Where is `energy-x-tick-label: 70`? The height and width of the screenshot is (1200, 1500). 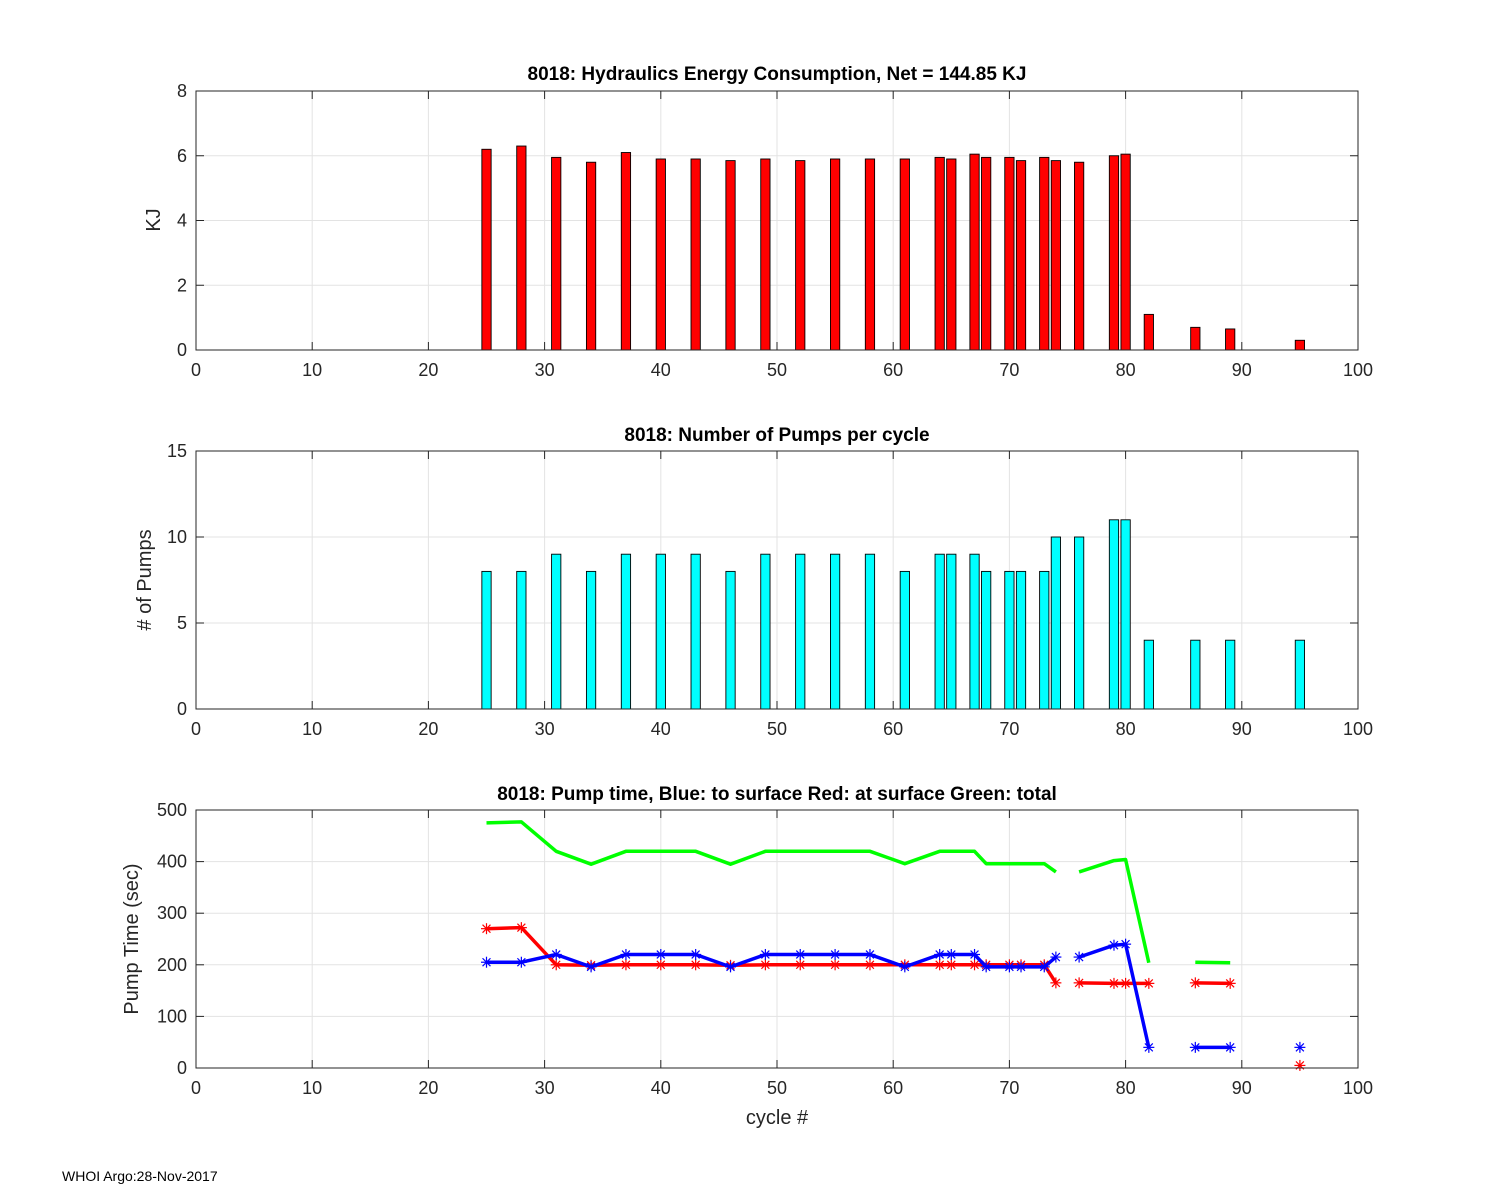
energy-x-tick-label: 70 is located at coordinates (1009, 370).